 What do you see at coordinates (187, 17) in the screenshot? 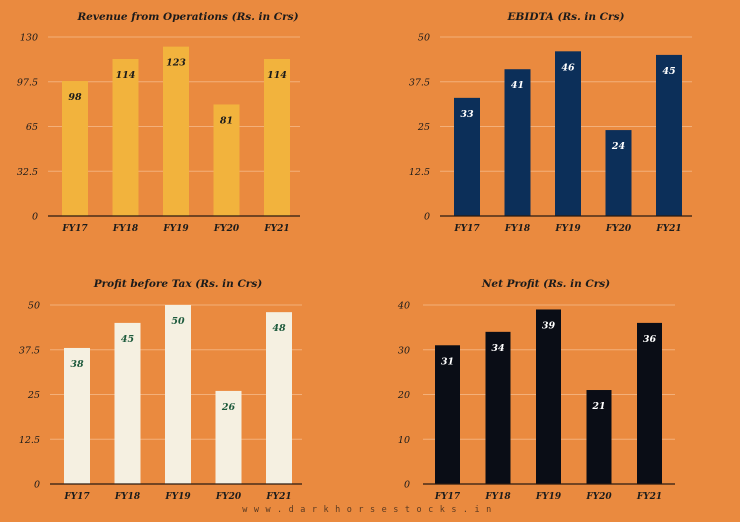
I see `chart-title: Revenue from Operations (Rs. in Crs)` at bounding box center [187, 17].